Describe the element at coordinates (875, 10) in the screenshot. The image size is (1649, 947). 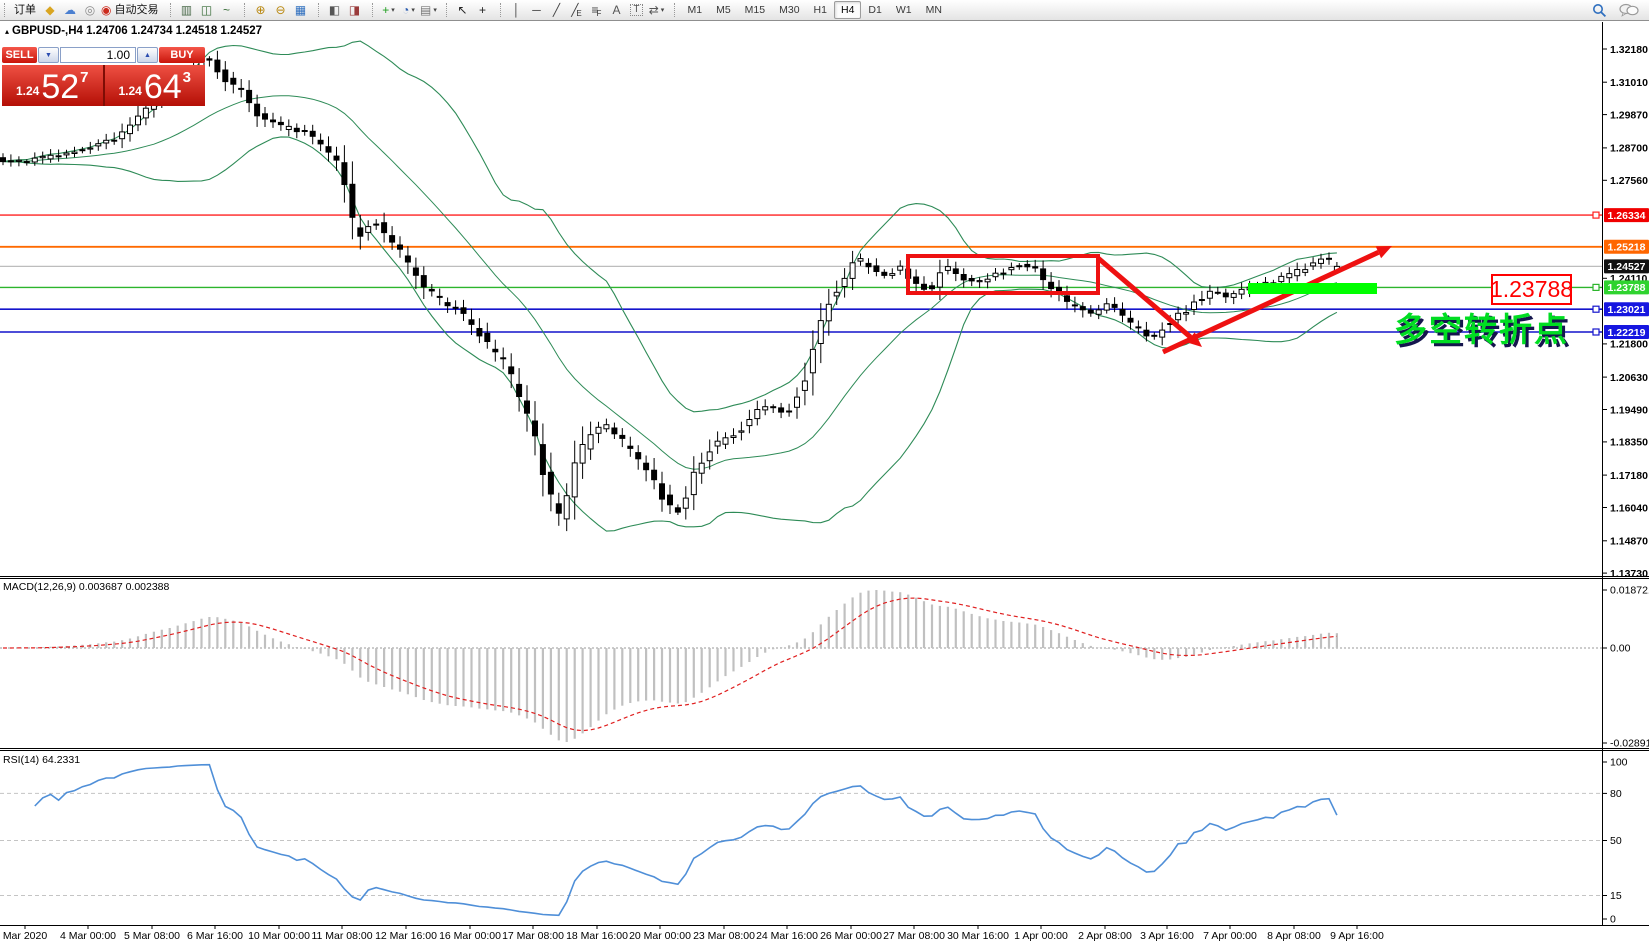
I see `tf-d1: D1` at that location.